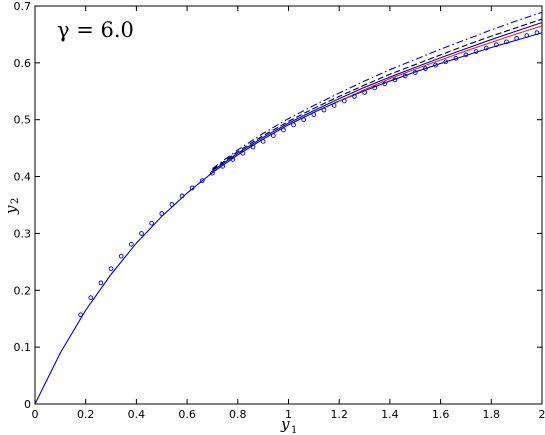 This screenshot has height=435, width=545. What do you see at coordinates (294, 430) in the screenshot?
I see `x-axis-label-sub: 1` at bounding box center [294, 430].